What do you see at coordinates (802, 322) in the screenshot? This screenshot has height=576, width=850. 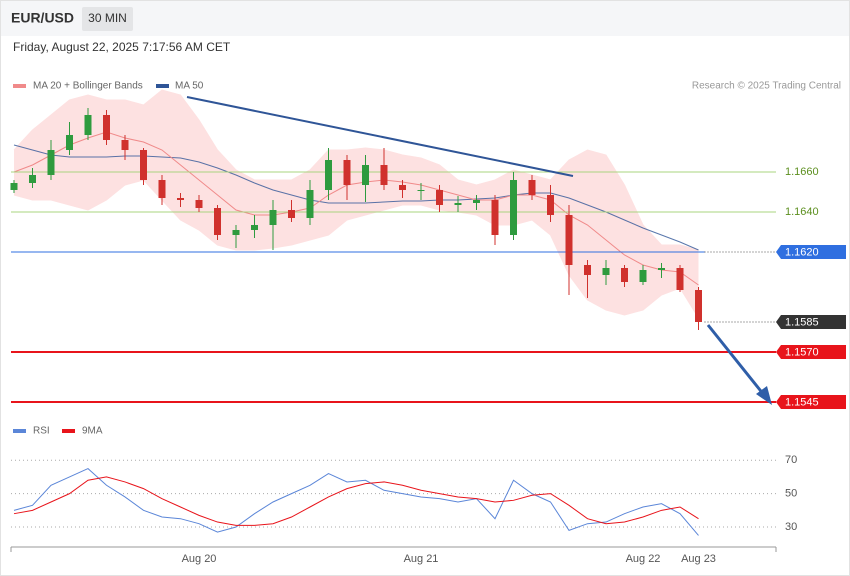 I see `level-label: 1.1585` at bounding box center [802, 322].